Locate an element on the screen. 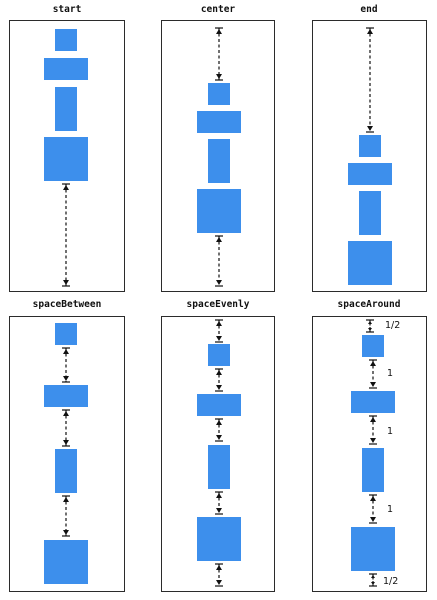 The width and height of the screenshot is (437, 600). panel-title-start: start is located at coordinates (67, 9).